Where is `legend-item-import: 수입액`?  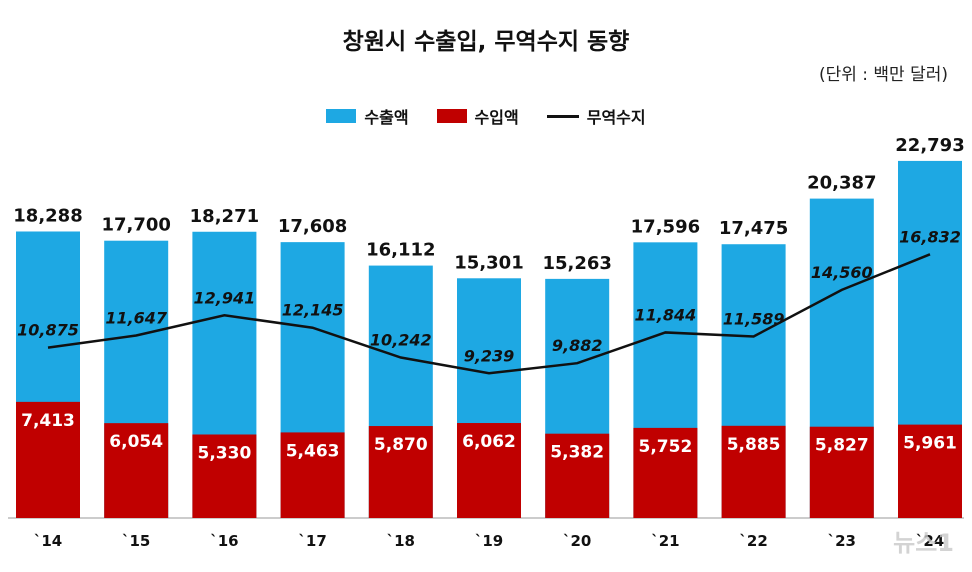 legend-item-import: 수입액 is located at coordinates (477, 116).